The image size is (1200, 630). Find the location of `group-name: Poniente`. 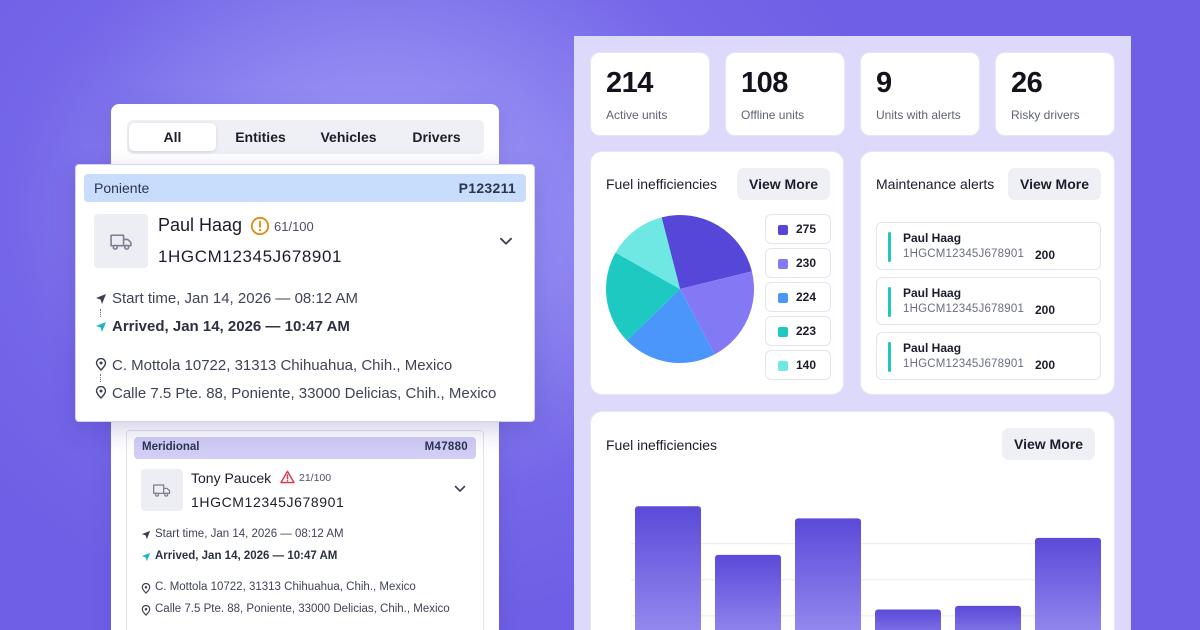

group-name: Poniente is located at coordinates (122, 188).